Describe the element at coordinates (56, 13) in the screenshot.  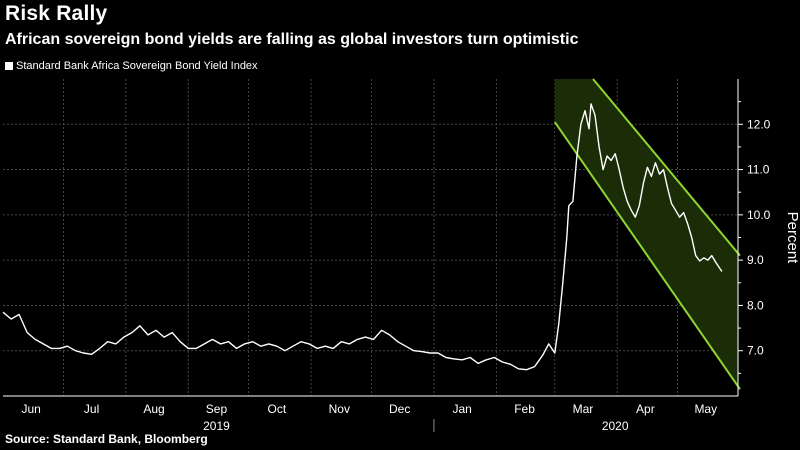
I see `chart-title: Risk Rally` at that location.